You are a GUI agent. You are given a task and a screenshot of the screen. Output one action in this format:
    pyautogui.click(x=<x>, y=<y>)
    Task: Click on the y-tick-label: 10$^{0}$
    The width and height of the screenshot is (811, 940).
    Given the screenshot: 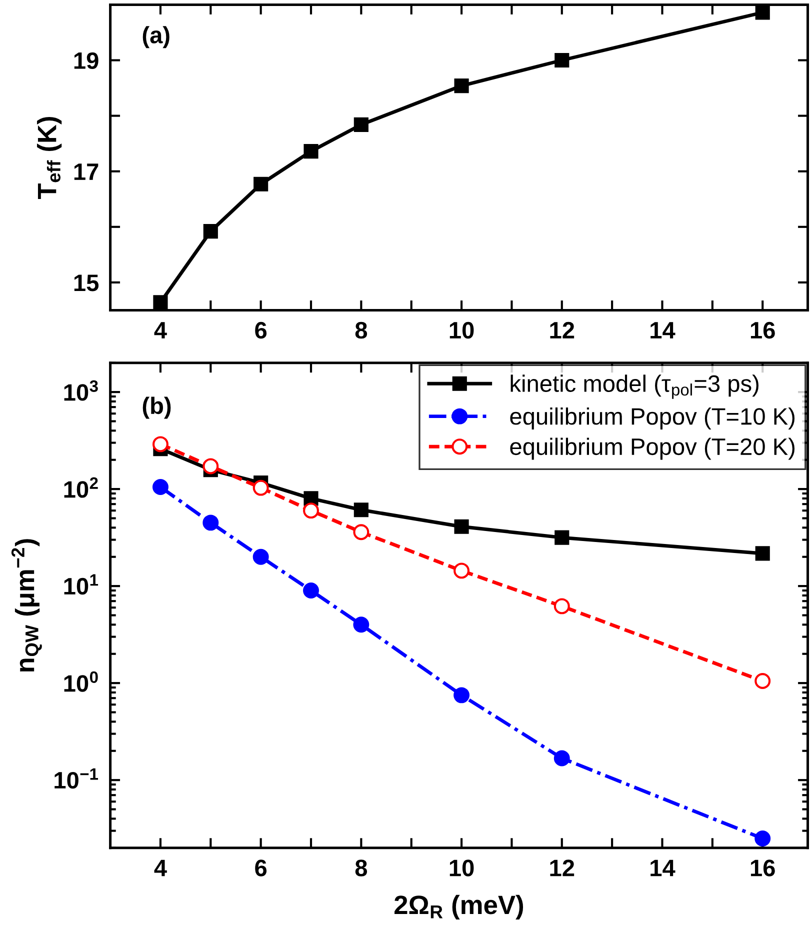 What is the action you would take?
    pyautogui.click(x=81, y=681)
    